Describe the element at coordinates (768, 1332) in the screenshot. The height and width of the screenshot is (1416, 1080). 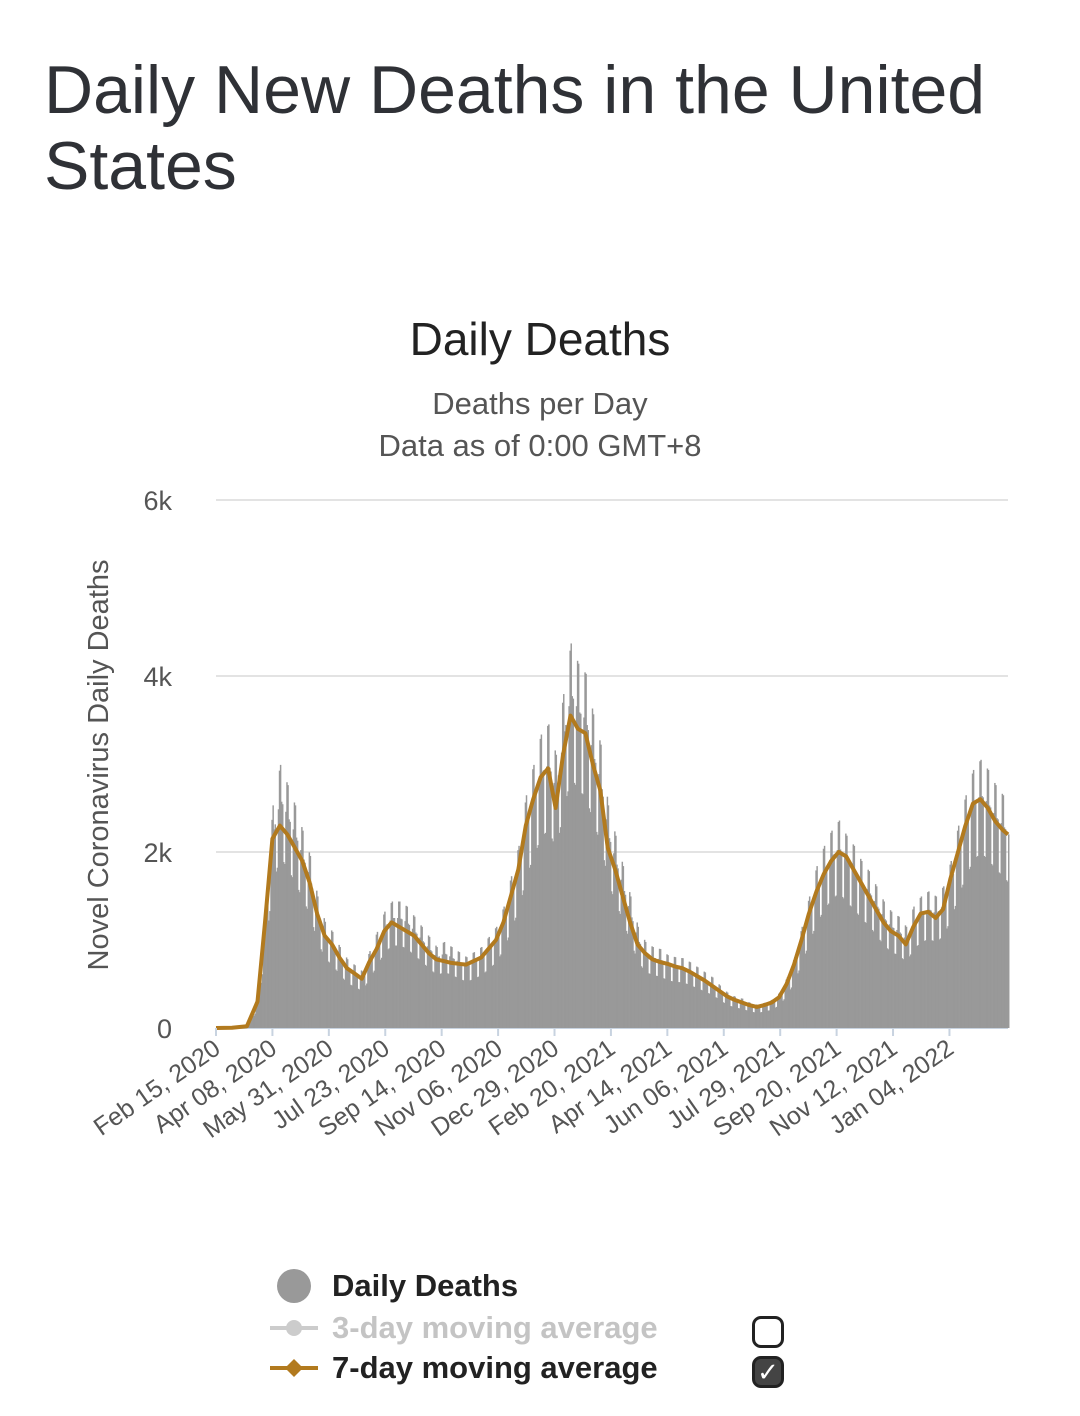
I see `three-day-average-checkbox` at that location.